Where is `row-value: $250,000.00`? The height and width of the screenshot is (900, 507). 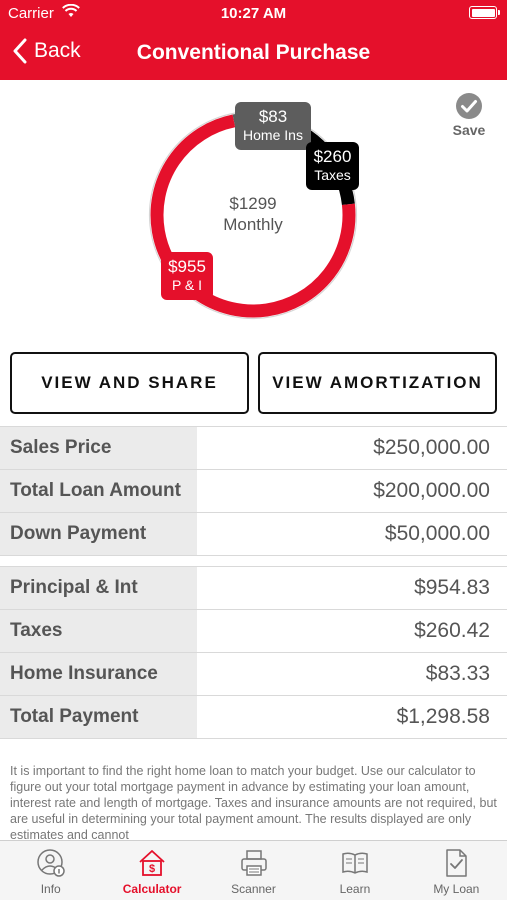 row-value: $250,000.00 is located at coordinates (431, 447).